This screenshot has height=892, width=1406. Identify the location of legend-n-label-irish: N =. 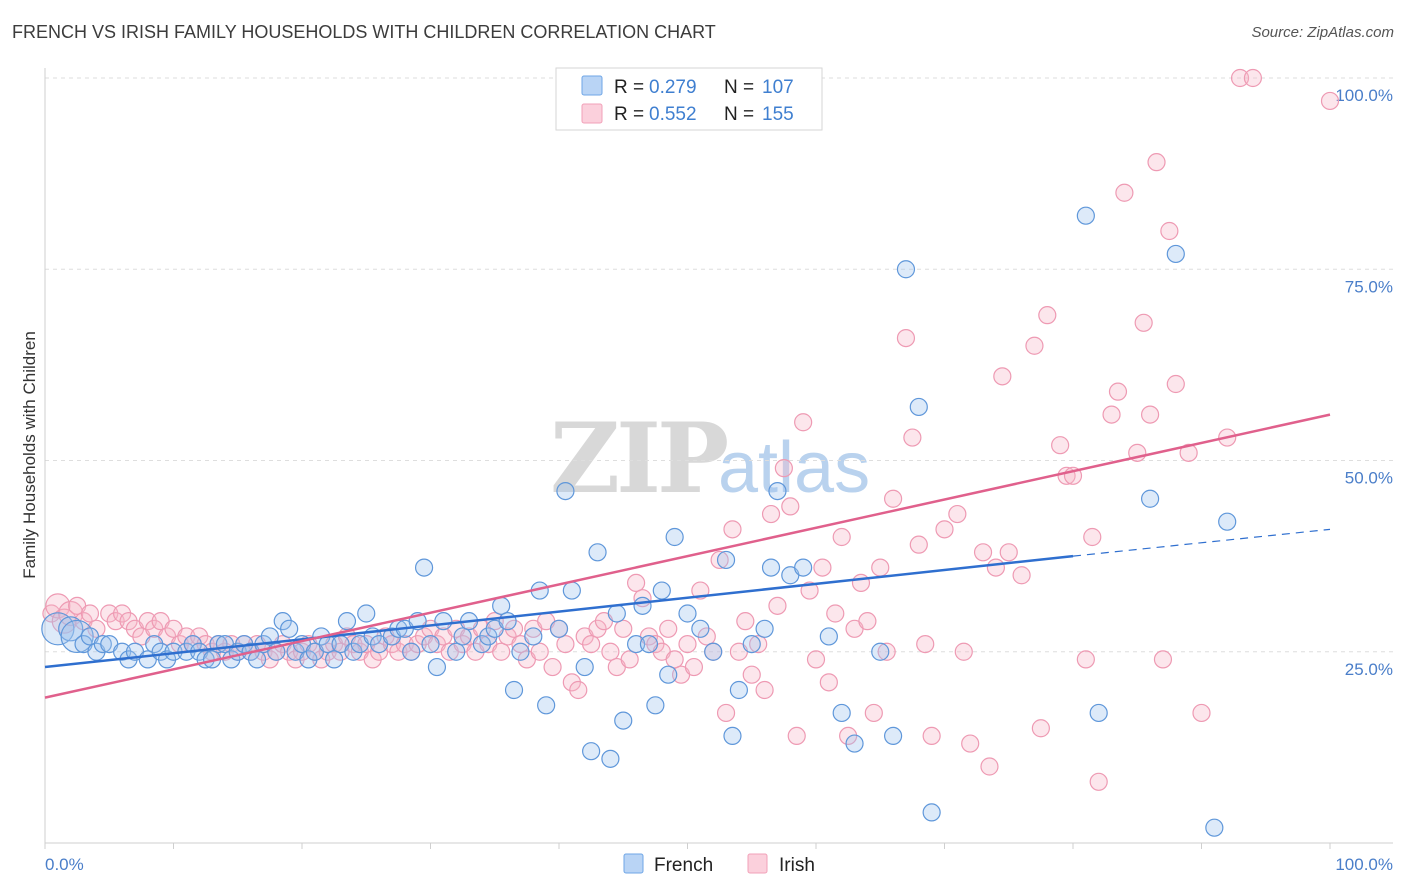
(739, 114).